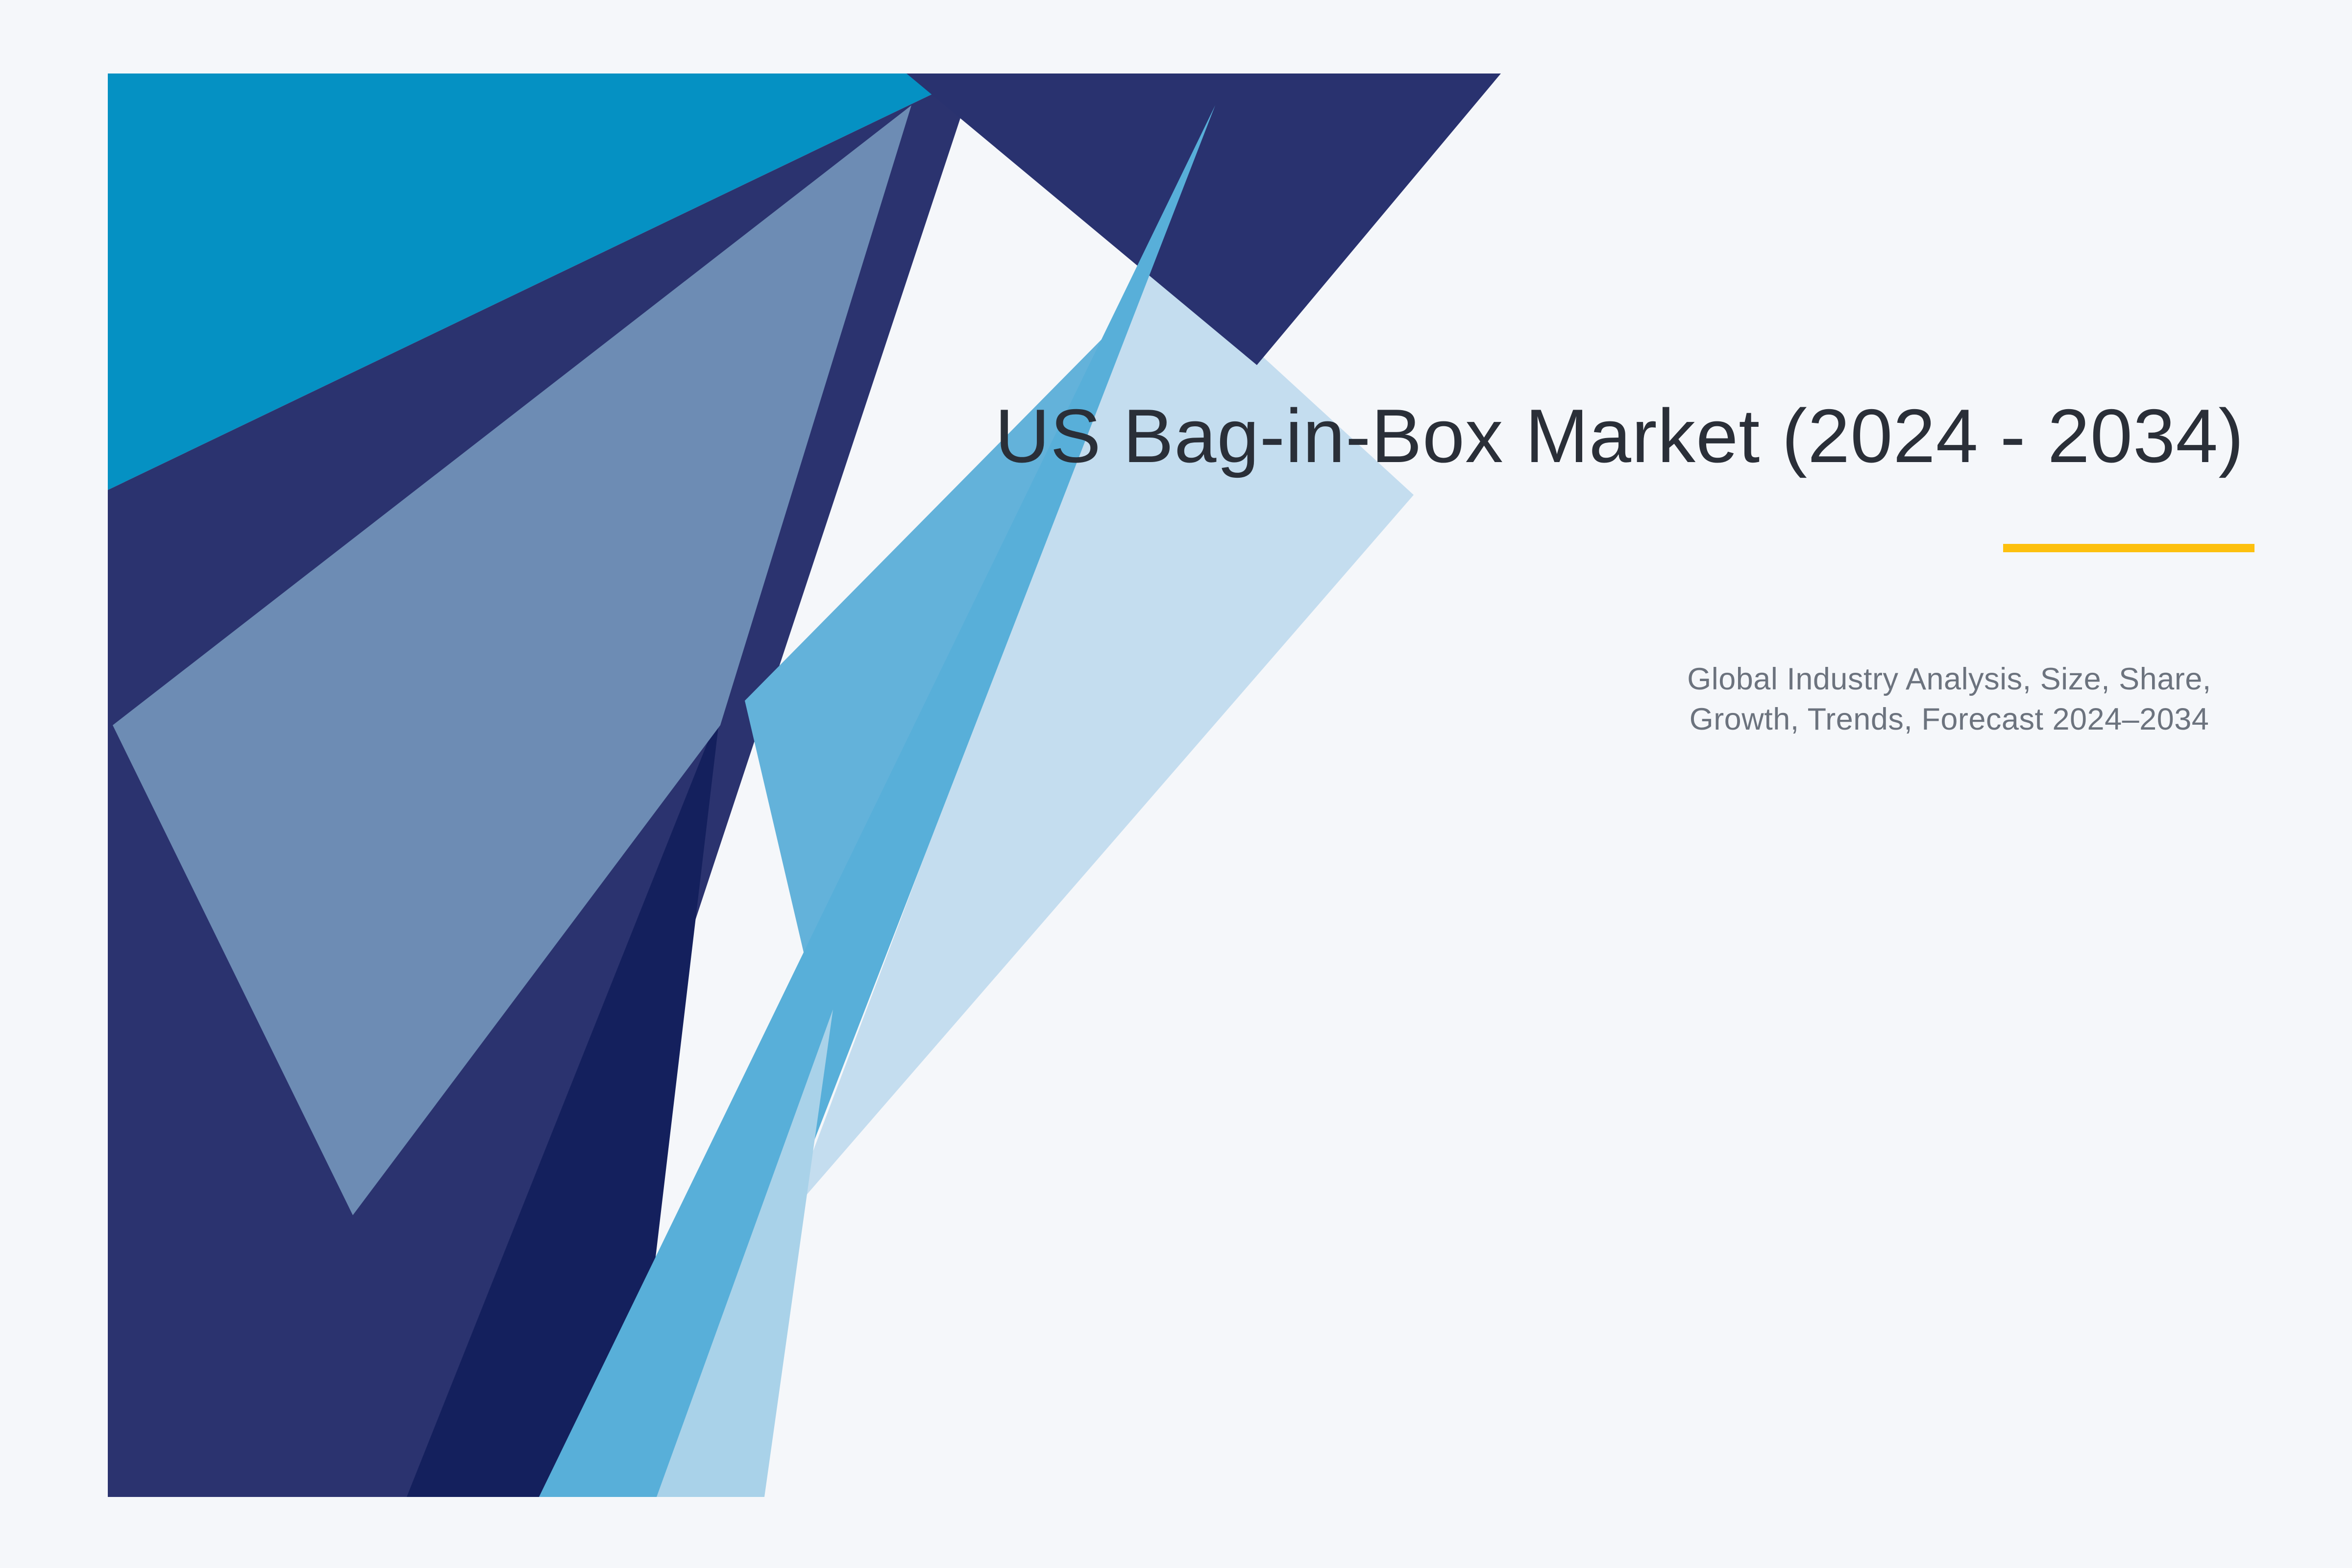  Describe the element at coordinates (1203, 219) in the screenshot. I see `navy-top-triangle-shape` at that location.